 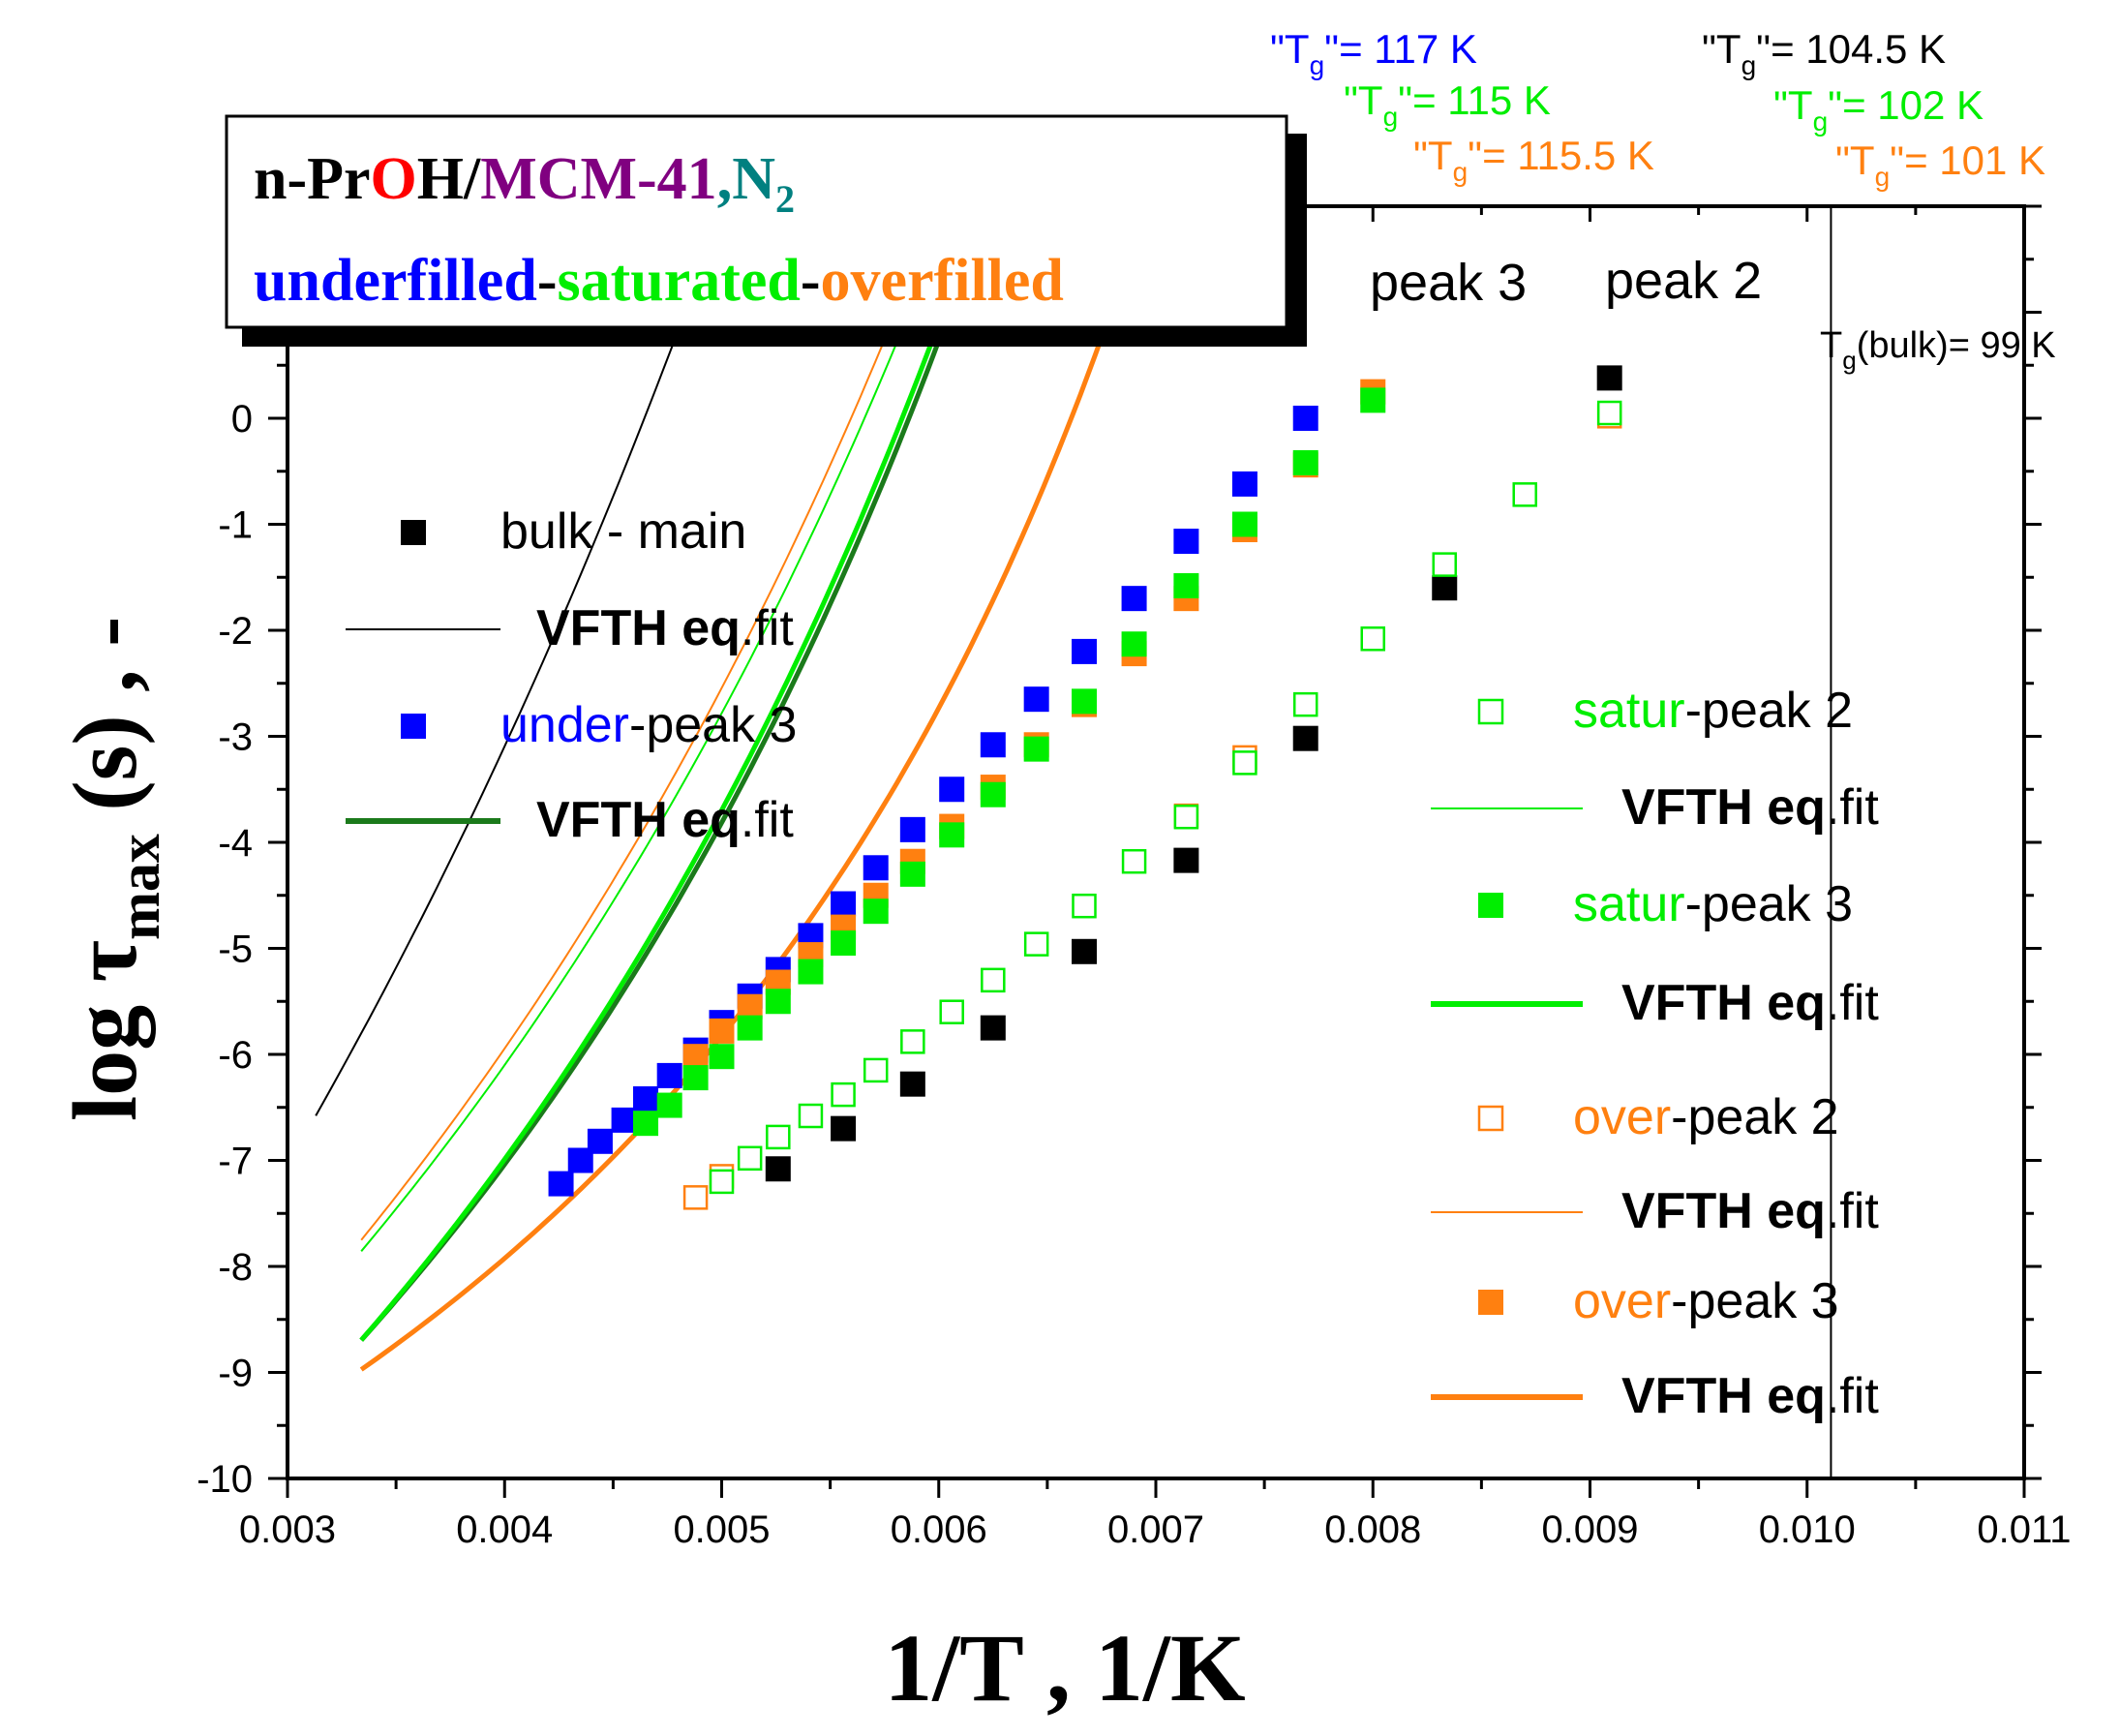 I want to click on text-span: (s) , -, so click(x=105, y=726).